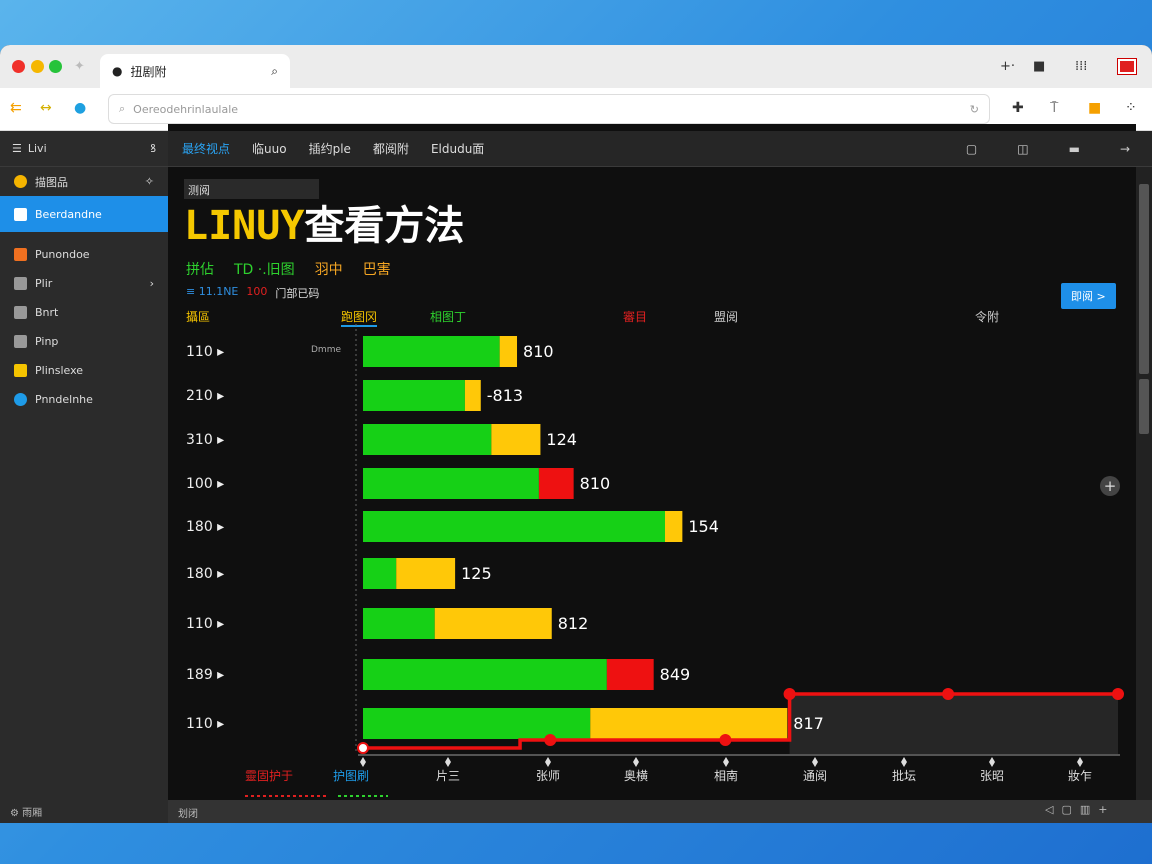 This screenshot has width=1152, height=864. What do you see at coordinates (1054, 108) in the screenshot?
I see `translate-icon: ⍑` at bounding box center [1054, 108].